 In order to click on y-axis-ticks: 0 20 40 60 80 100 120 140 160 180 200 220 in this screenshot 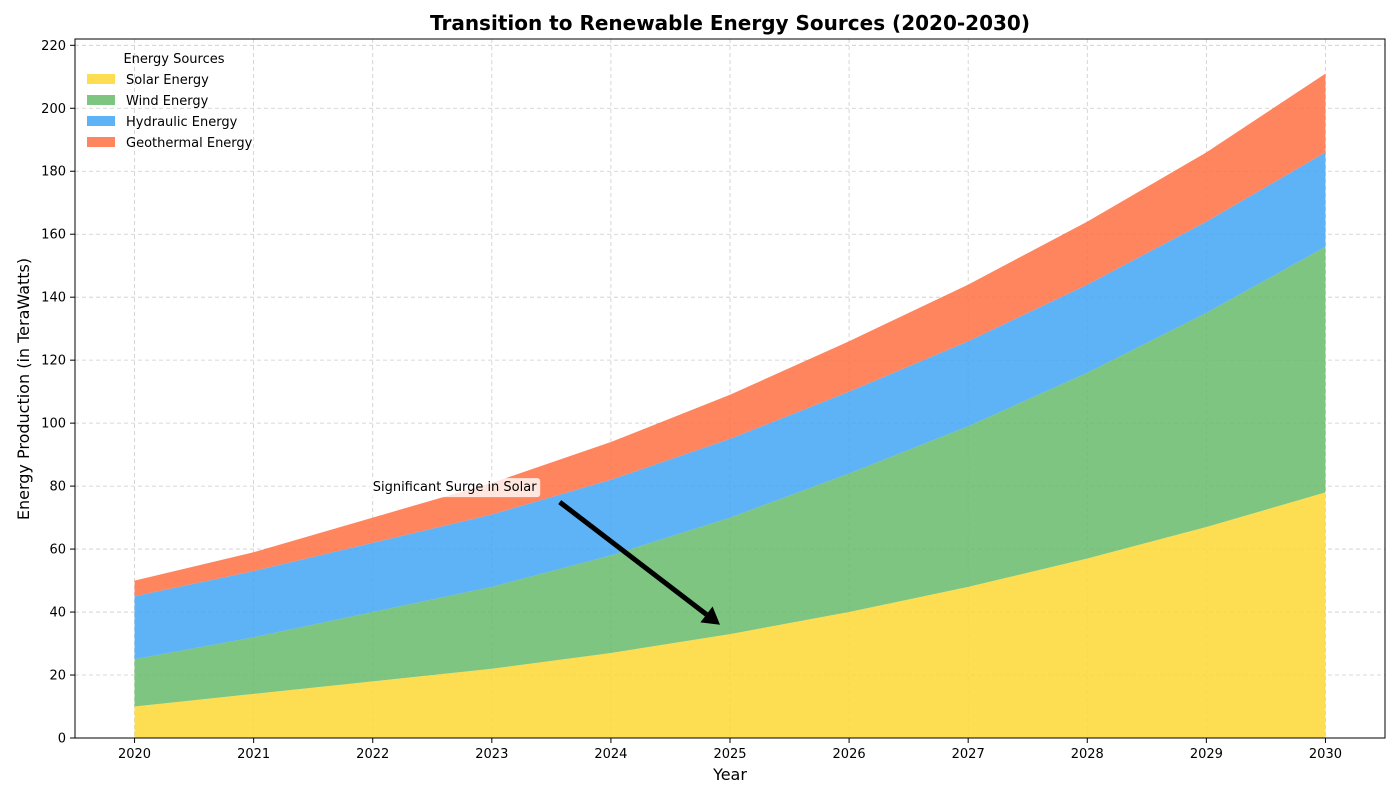, I will do `click(58, 393)`.